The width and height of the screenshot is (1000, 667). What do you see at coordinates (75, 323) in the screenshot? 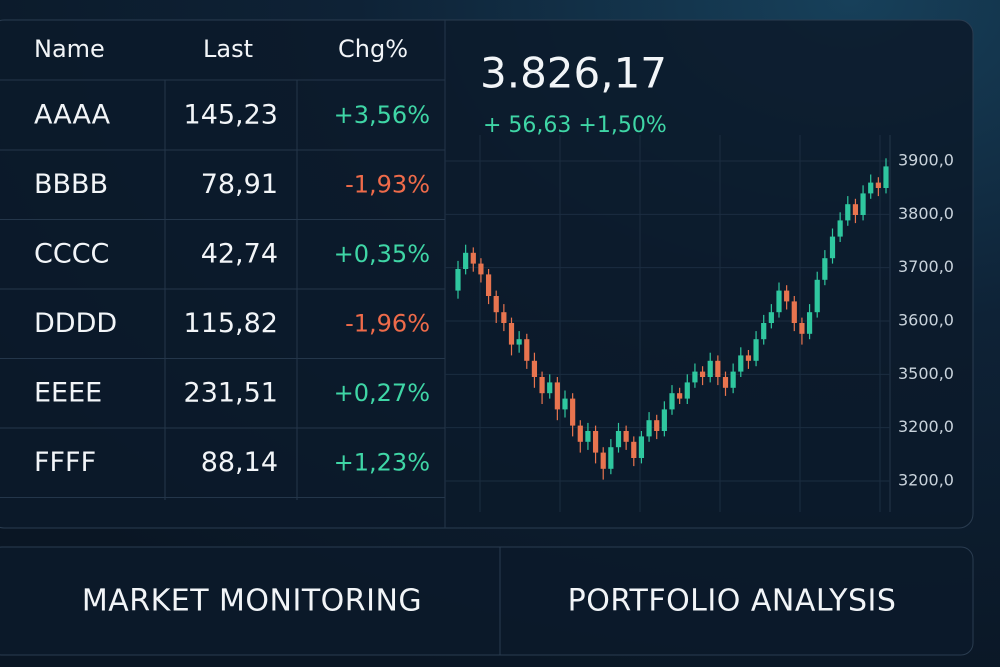
I see `symbol: DDDD` at bounding box center [75, 323].